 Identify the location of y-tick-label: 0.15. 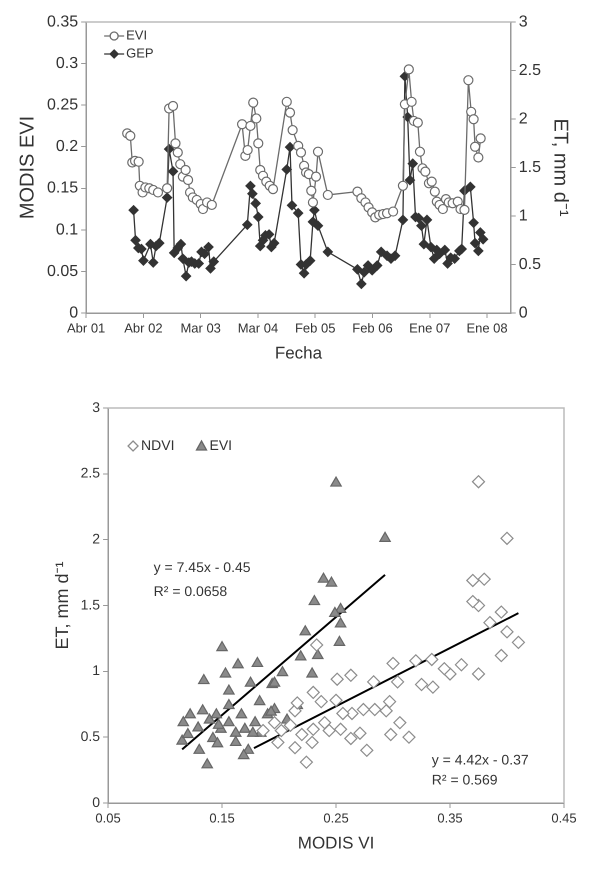
(62, 188).